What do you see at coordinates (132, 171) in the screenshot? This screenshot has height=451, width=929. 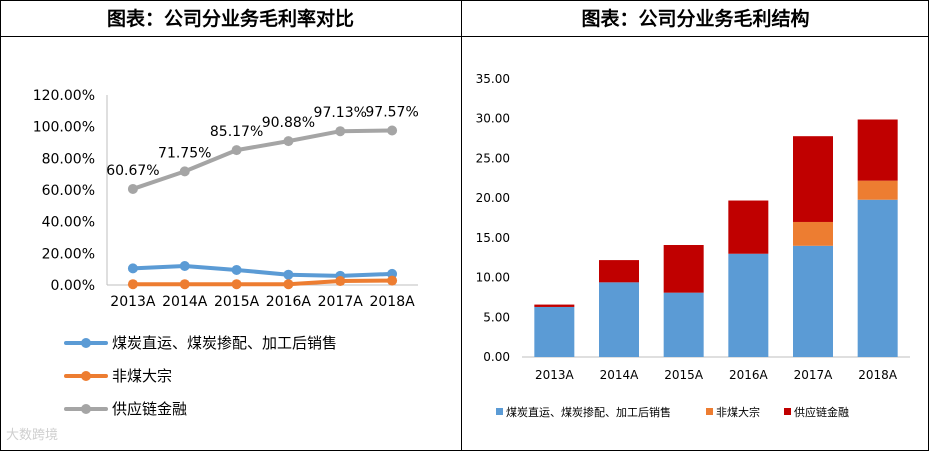 I see `data-label: 60.67%` at bounding box center [132, 171].